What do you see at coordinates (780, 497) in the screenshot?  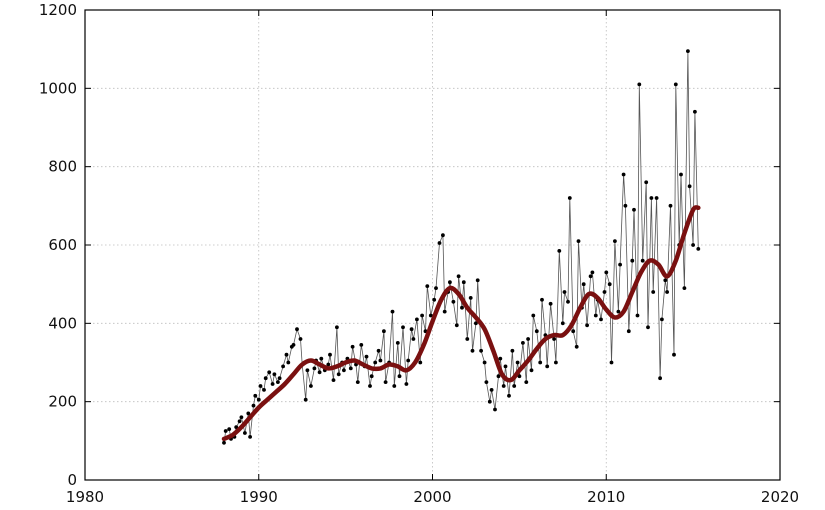 I see `x-tick-label: 2020` at bounding box center [780, 497].